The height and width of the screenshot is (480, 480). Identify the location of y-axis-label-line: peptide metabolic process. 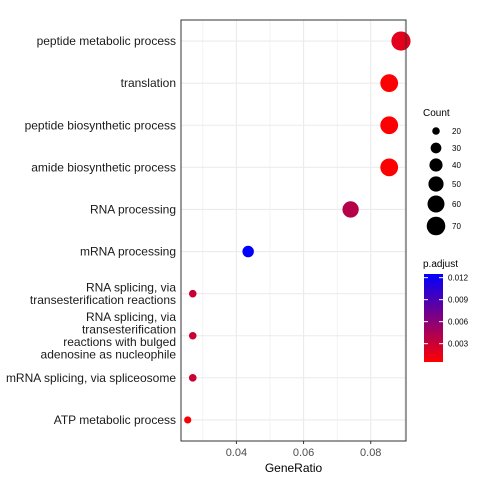
(106, 41).